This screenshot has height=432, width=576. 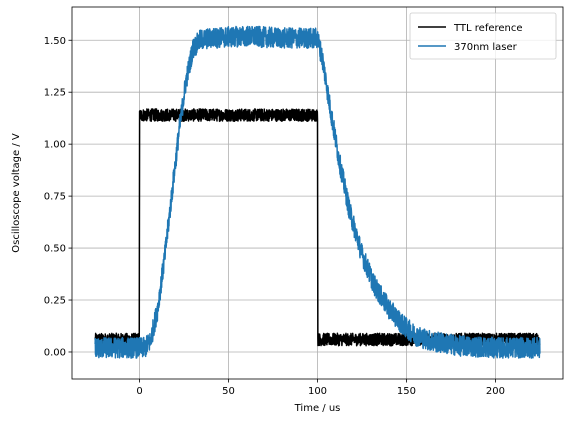 What do you see at coordinates (317, 391) in the screenshot?
I see `x-tick-label: 100` at bounding box center [317, 391].